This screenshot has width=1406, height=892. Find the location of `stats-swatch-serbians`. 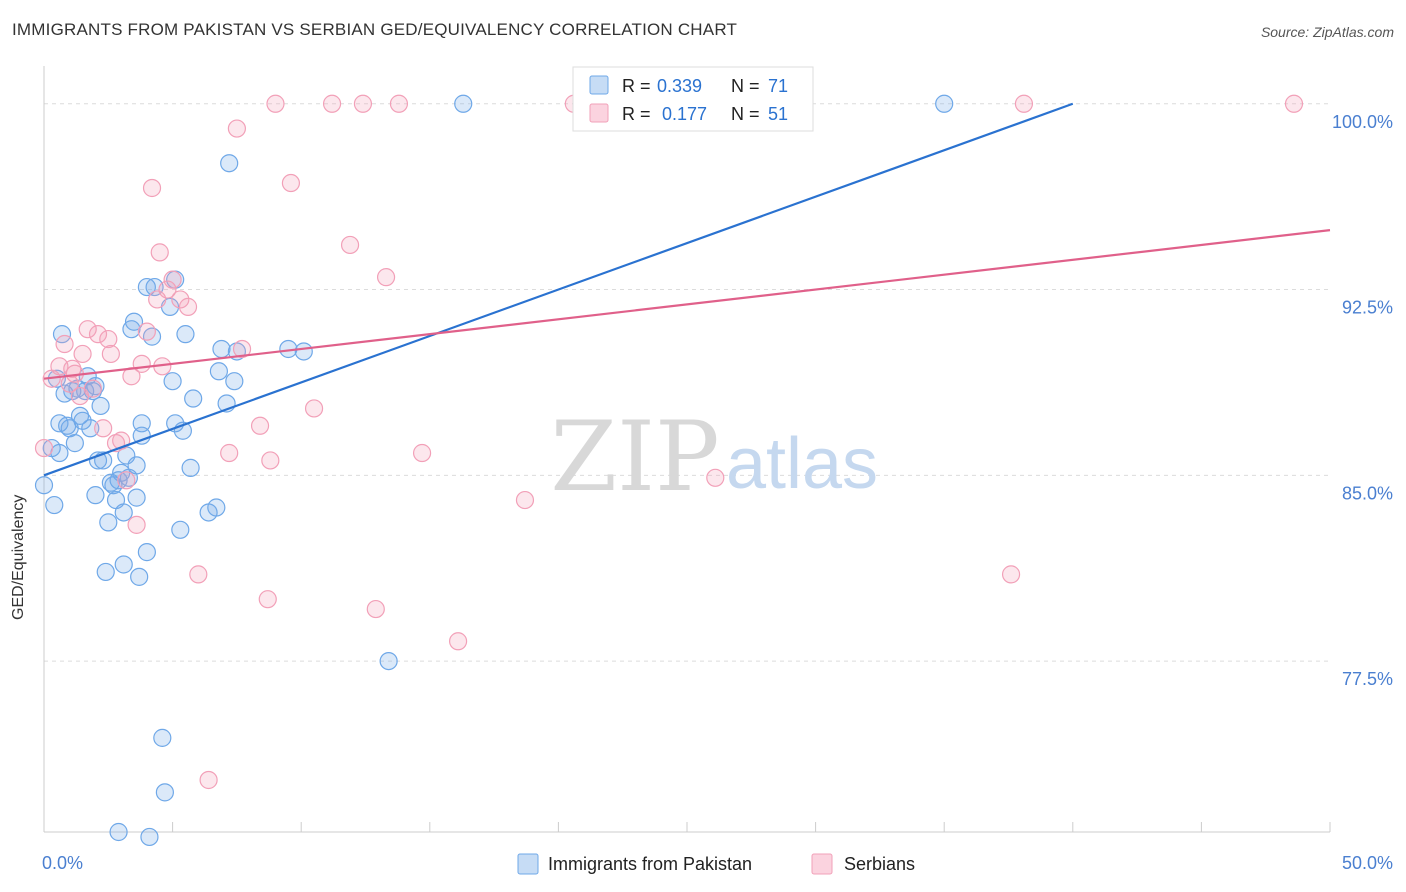

stats-swatch-serbians is located at coordinates (599, 113).